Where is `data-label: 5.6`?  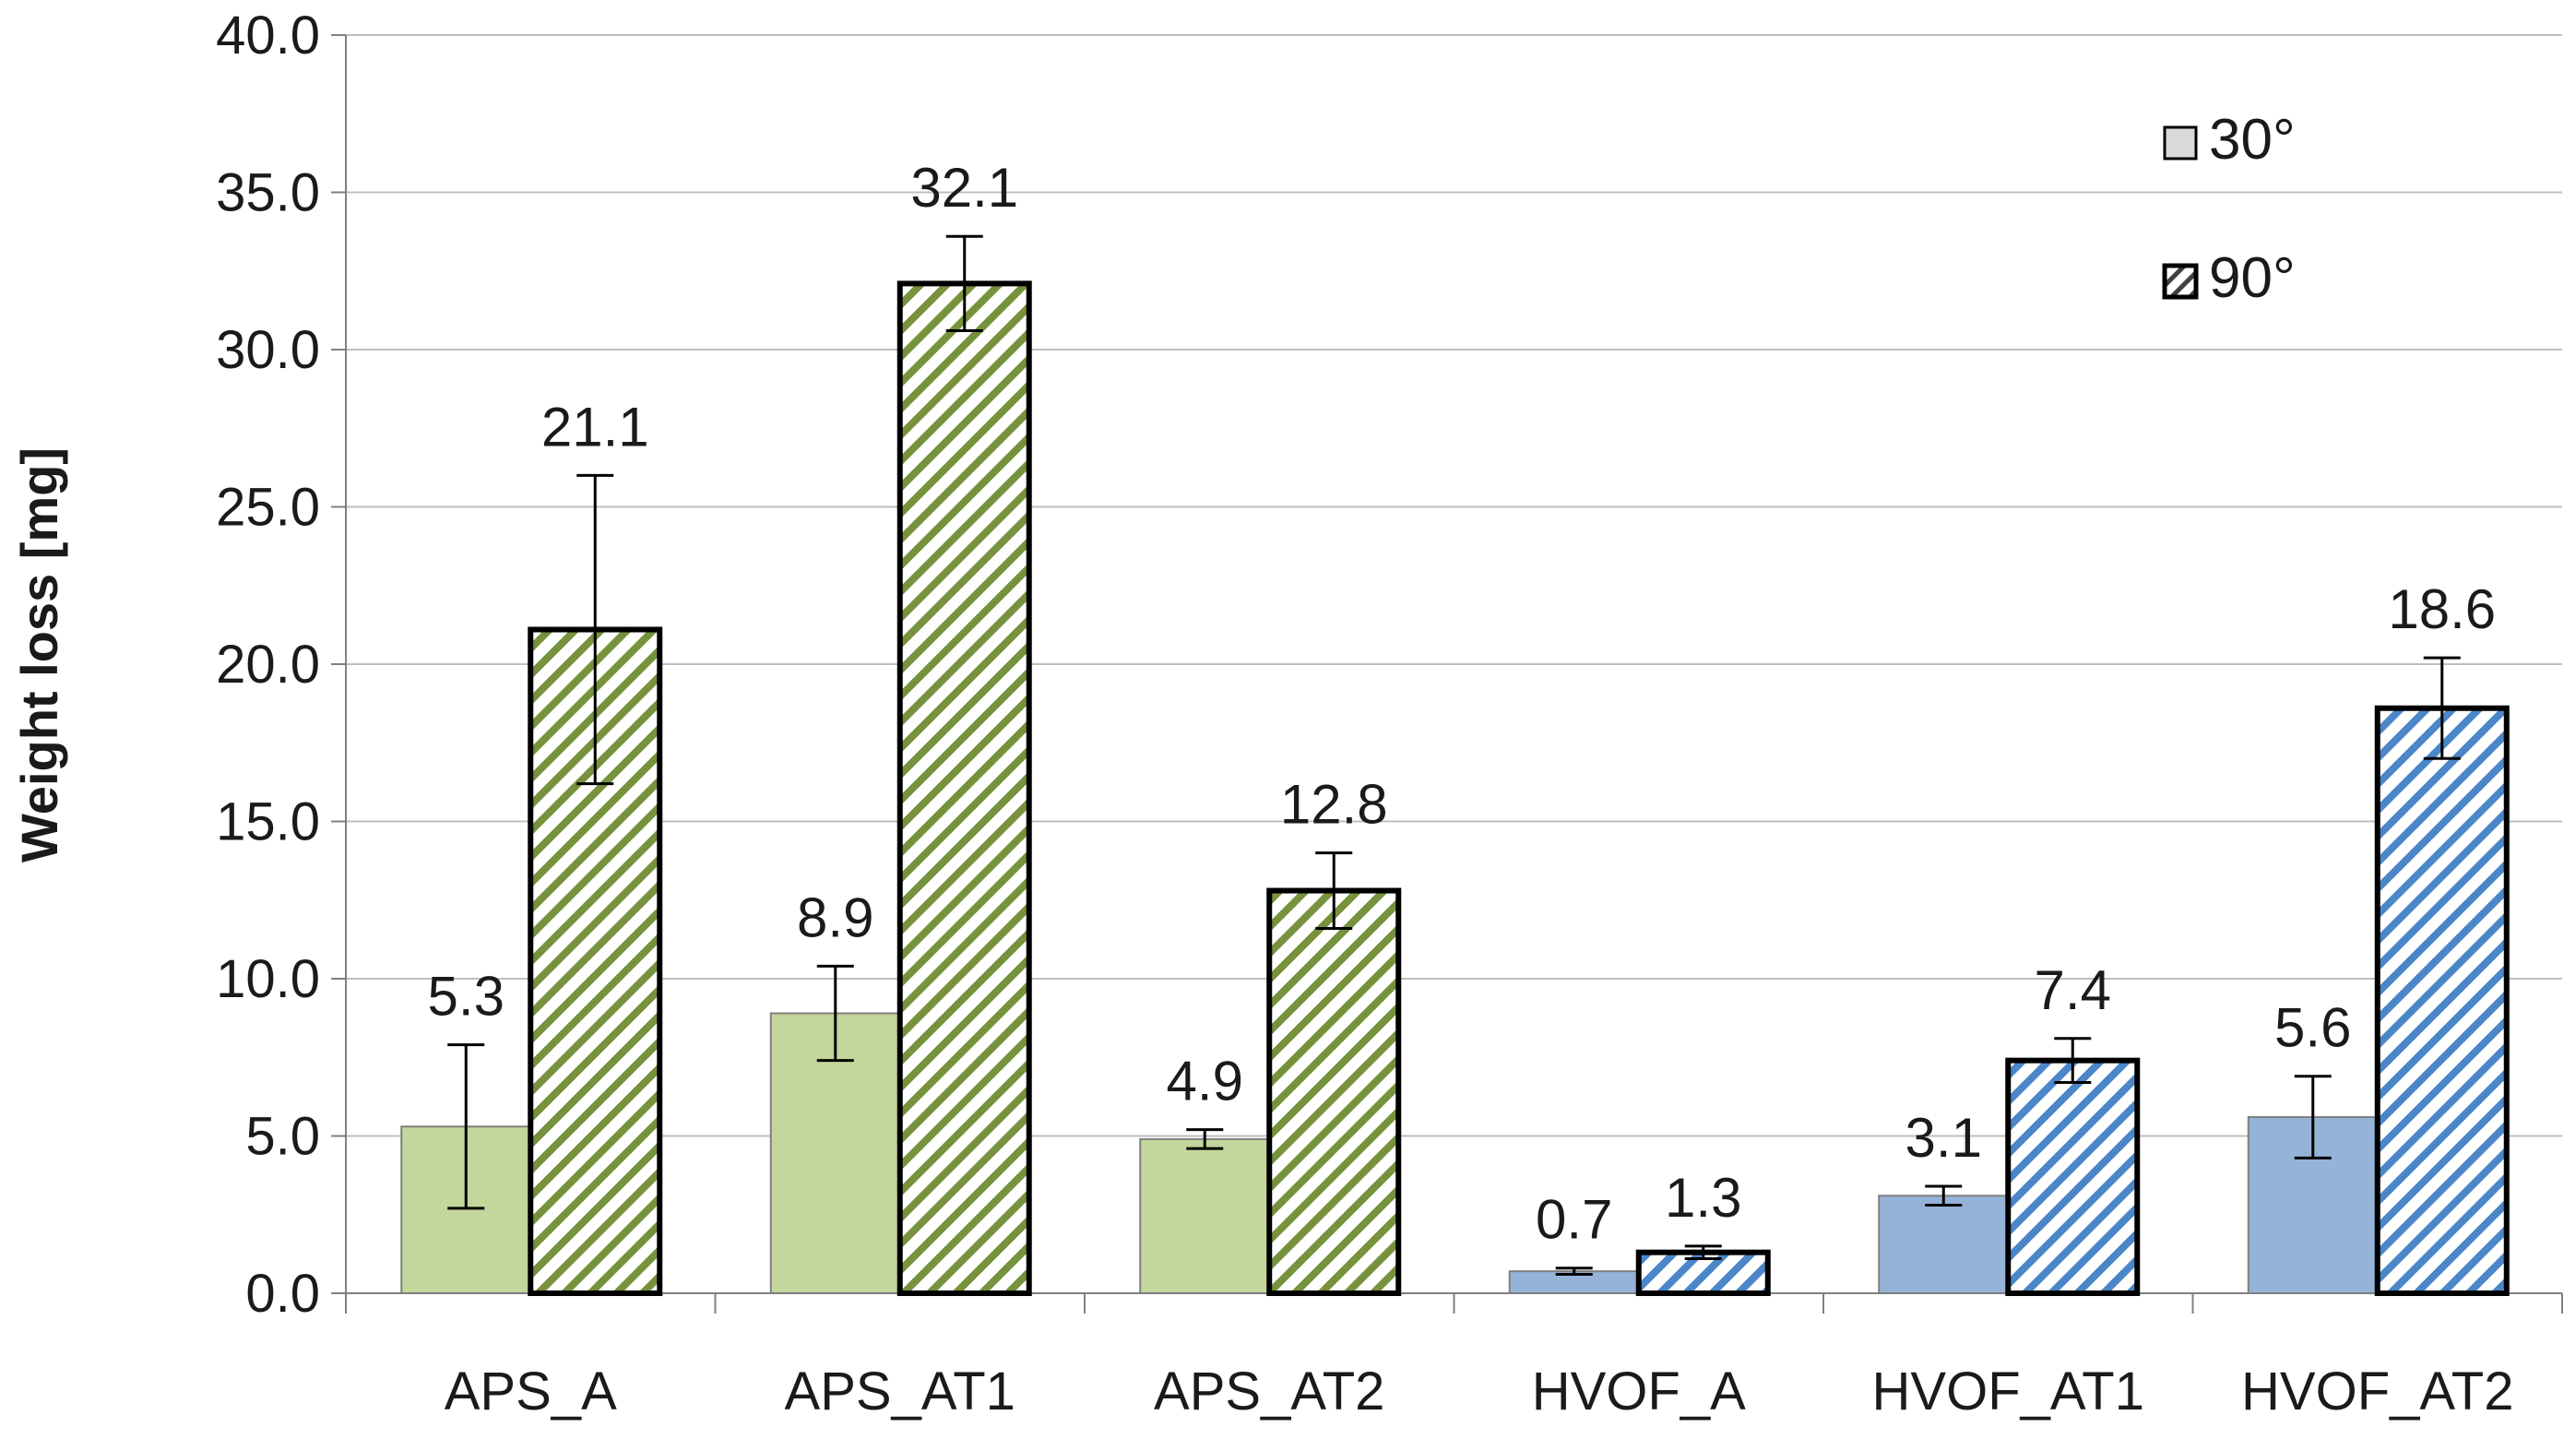 data-label: 5.6 is located at coordinates (2312, 1028).